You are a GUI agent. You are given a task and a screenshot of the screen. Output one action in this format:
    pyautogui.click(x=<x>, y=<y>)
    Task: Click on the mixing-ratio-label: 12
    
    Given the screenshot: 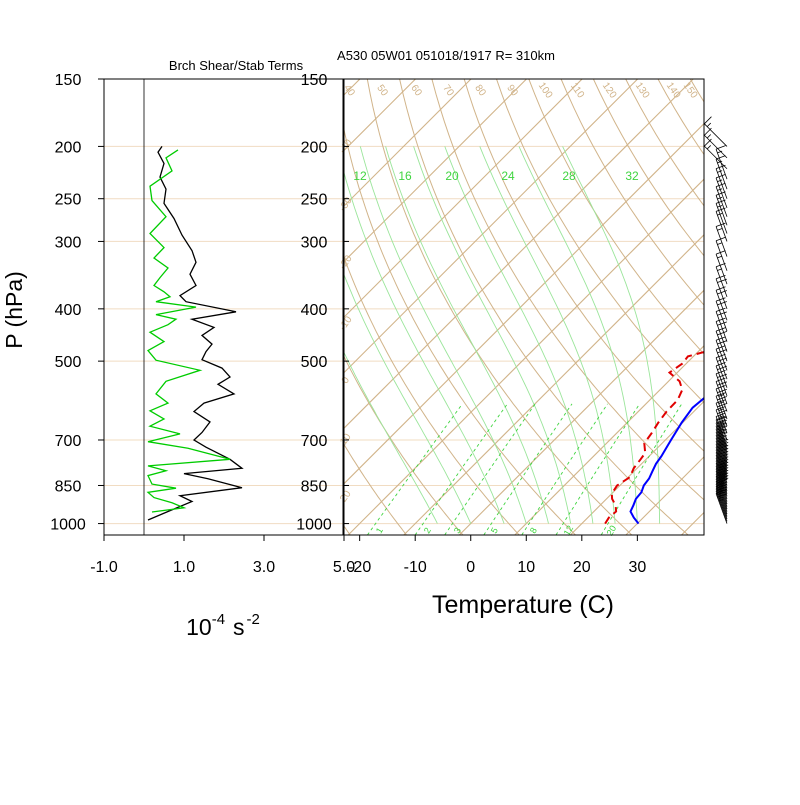 What is the action you would take?
    pyautogui.click(x=360, y=176)
    